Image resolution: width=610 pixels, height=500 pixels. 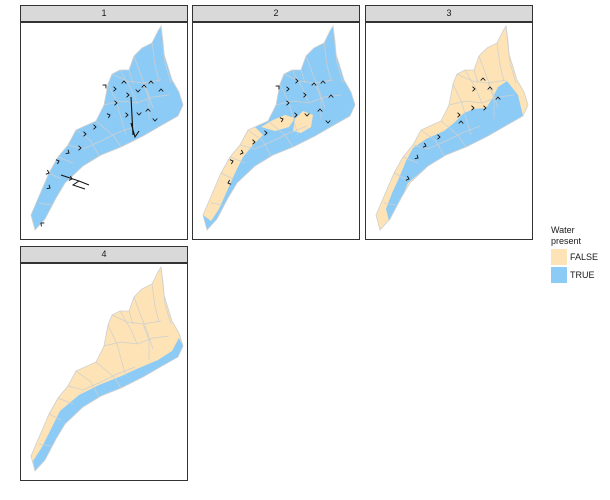 I want to click on flow-arrows-cluster, so click(x=75, y=182).